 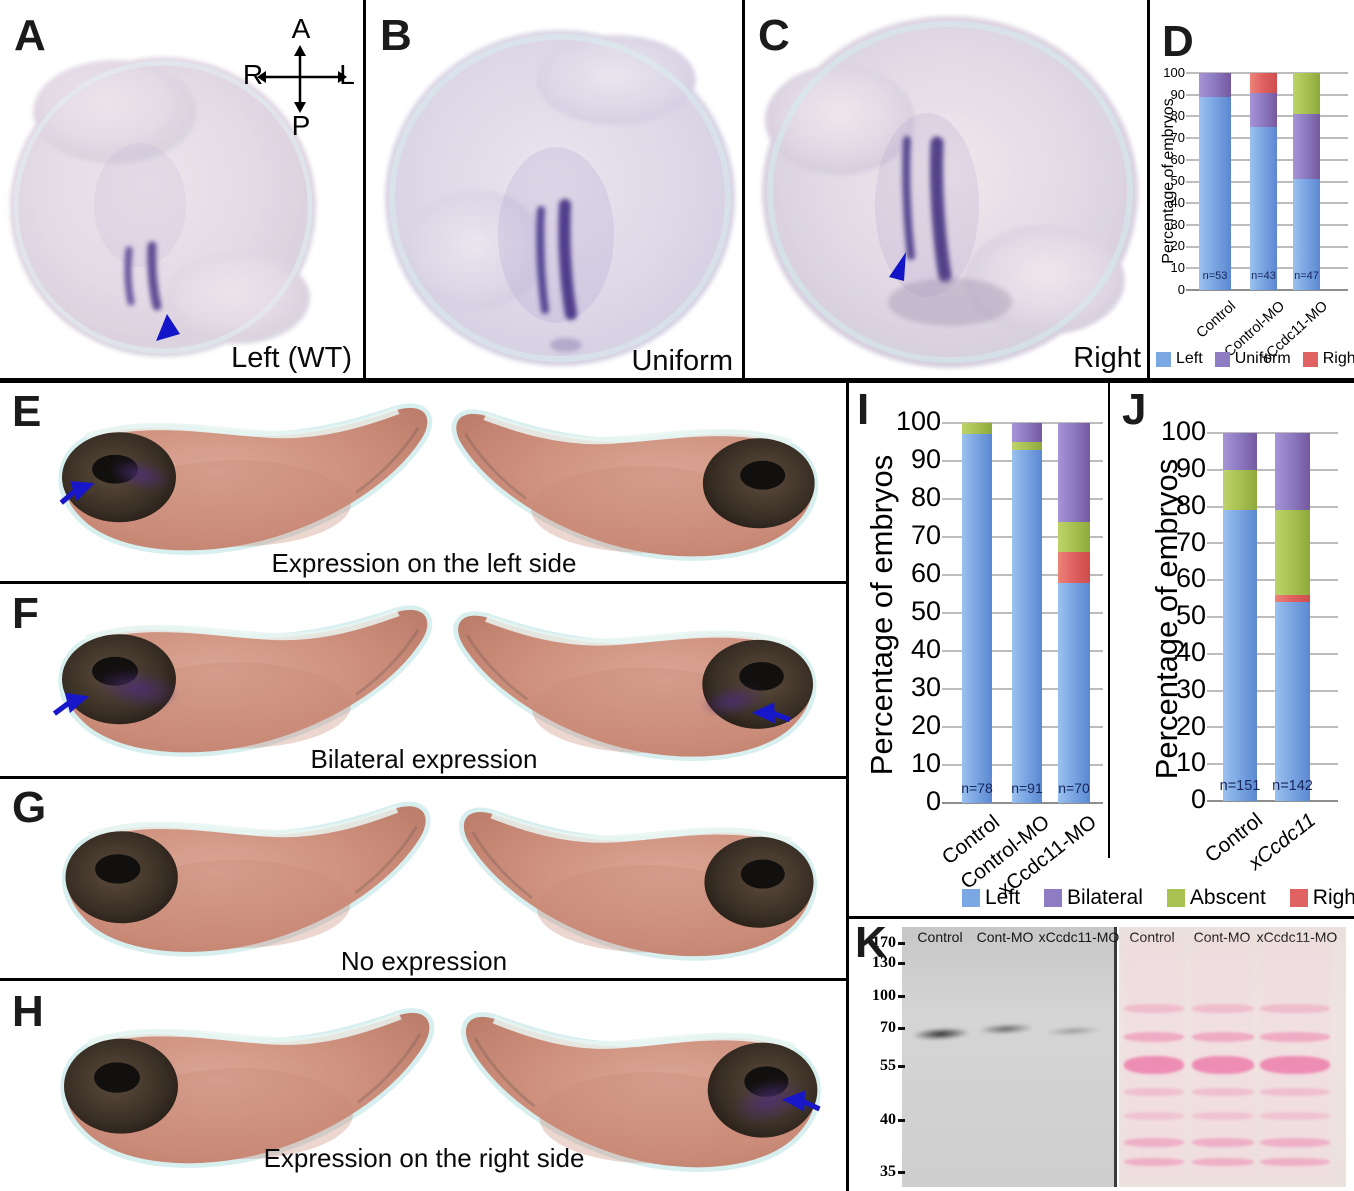 I want to click on legend-label: Abscent, so click(x=1227, y=897).